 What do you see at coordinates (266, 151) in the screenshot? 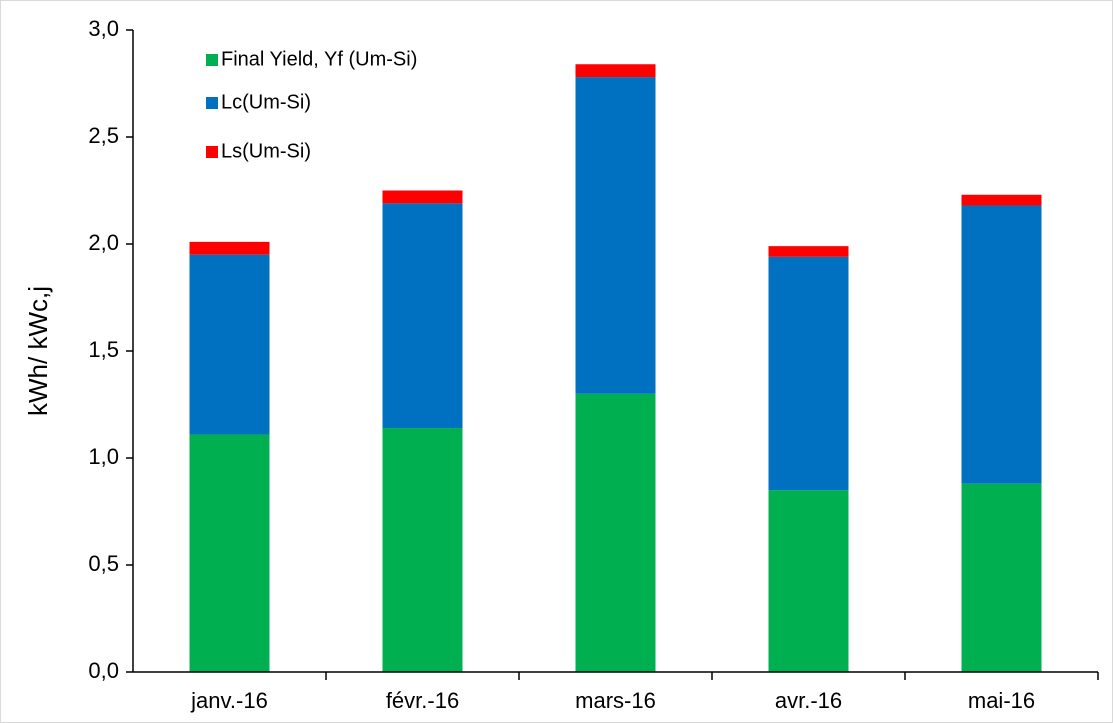
I see `legend-label: Ls(Um-Si)` at bounding box center [266, 151].